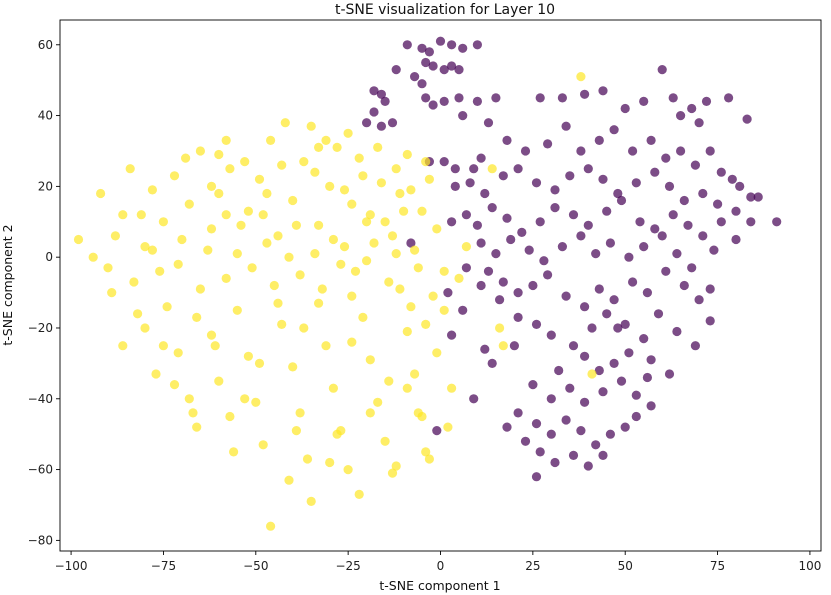 The width and height of the screenshot is (831, 595). Describe the element at coordinates (44, 292) in the screenshot. I see `y-axis: −80 −60 −40 −20 0 20 40 60` at that location.